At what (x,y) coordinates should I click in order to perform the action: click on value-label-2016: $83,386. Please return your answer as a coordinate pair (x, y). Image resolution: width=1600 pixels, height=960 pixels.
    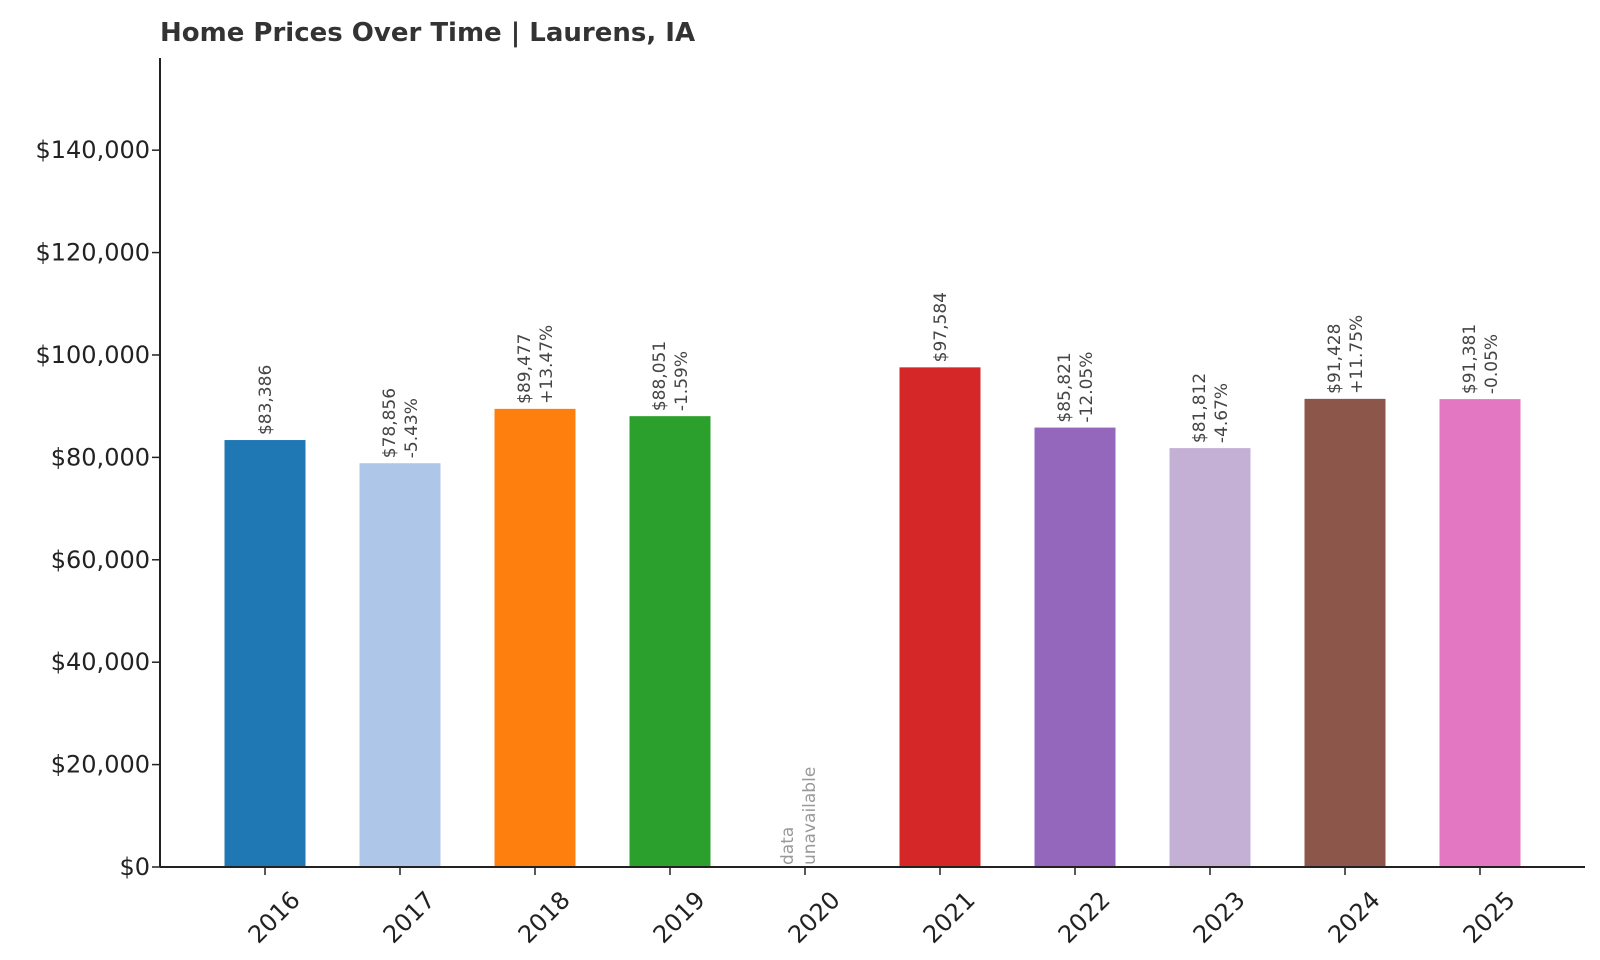
    Looking at the image, I should click on (266, 400).